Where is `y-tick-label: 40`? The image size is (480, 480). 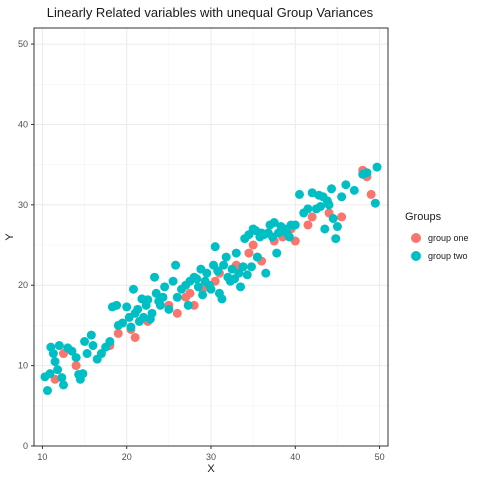
y-tick-label: 40 is located at coordinates (23, 124).